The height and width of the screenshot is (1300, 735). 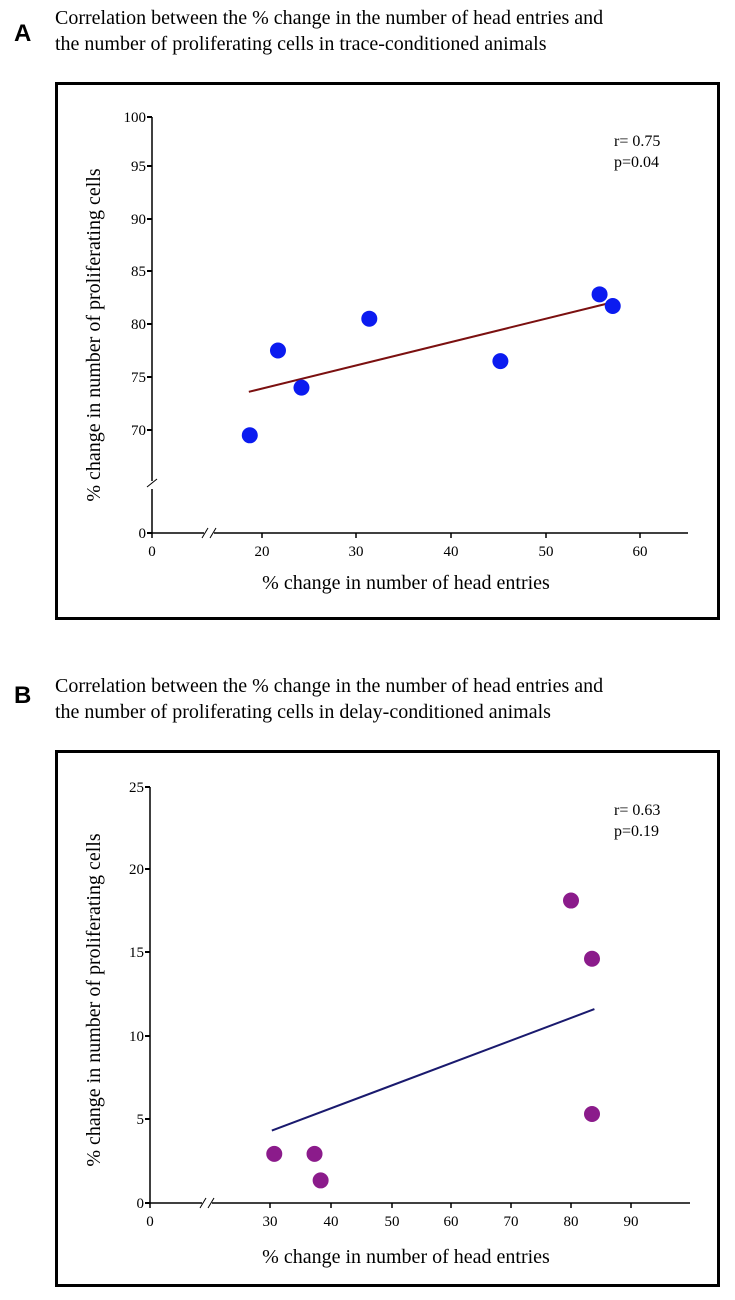 I want to click on panel-a-letter: A, so click(x=23, y=33).